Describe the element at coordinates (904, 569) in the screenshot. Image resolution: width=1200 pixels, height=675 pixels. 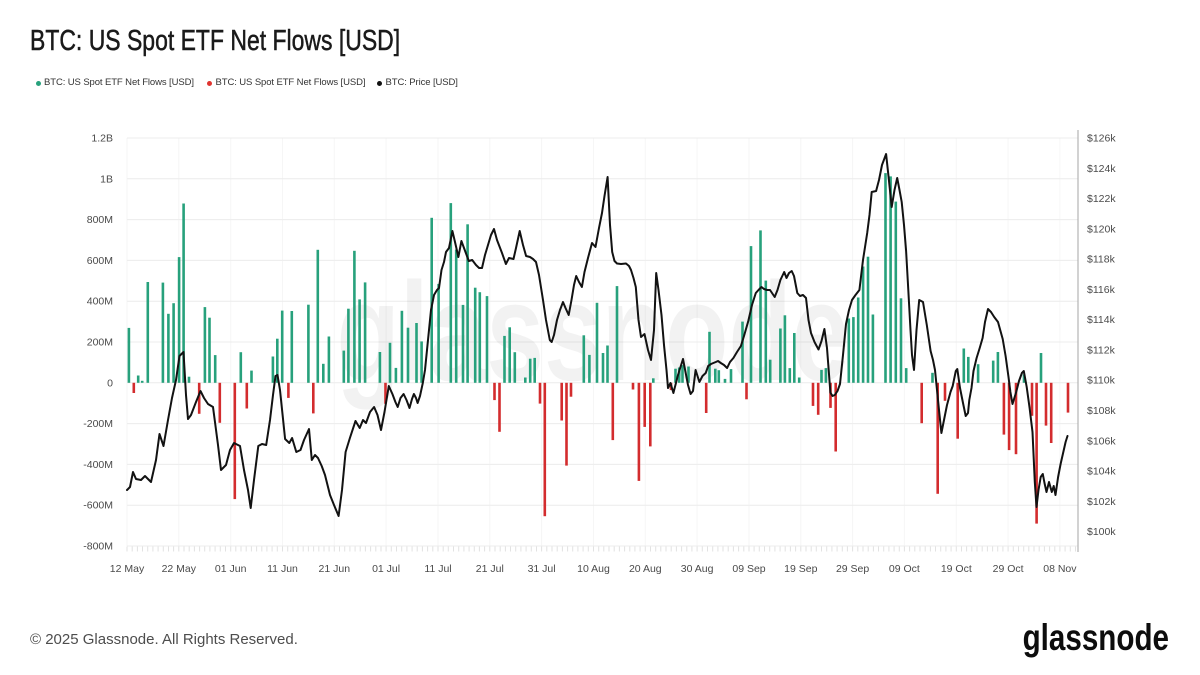
I see `svg-text: 09 Oct` at that location.